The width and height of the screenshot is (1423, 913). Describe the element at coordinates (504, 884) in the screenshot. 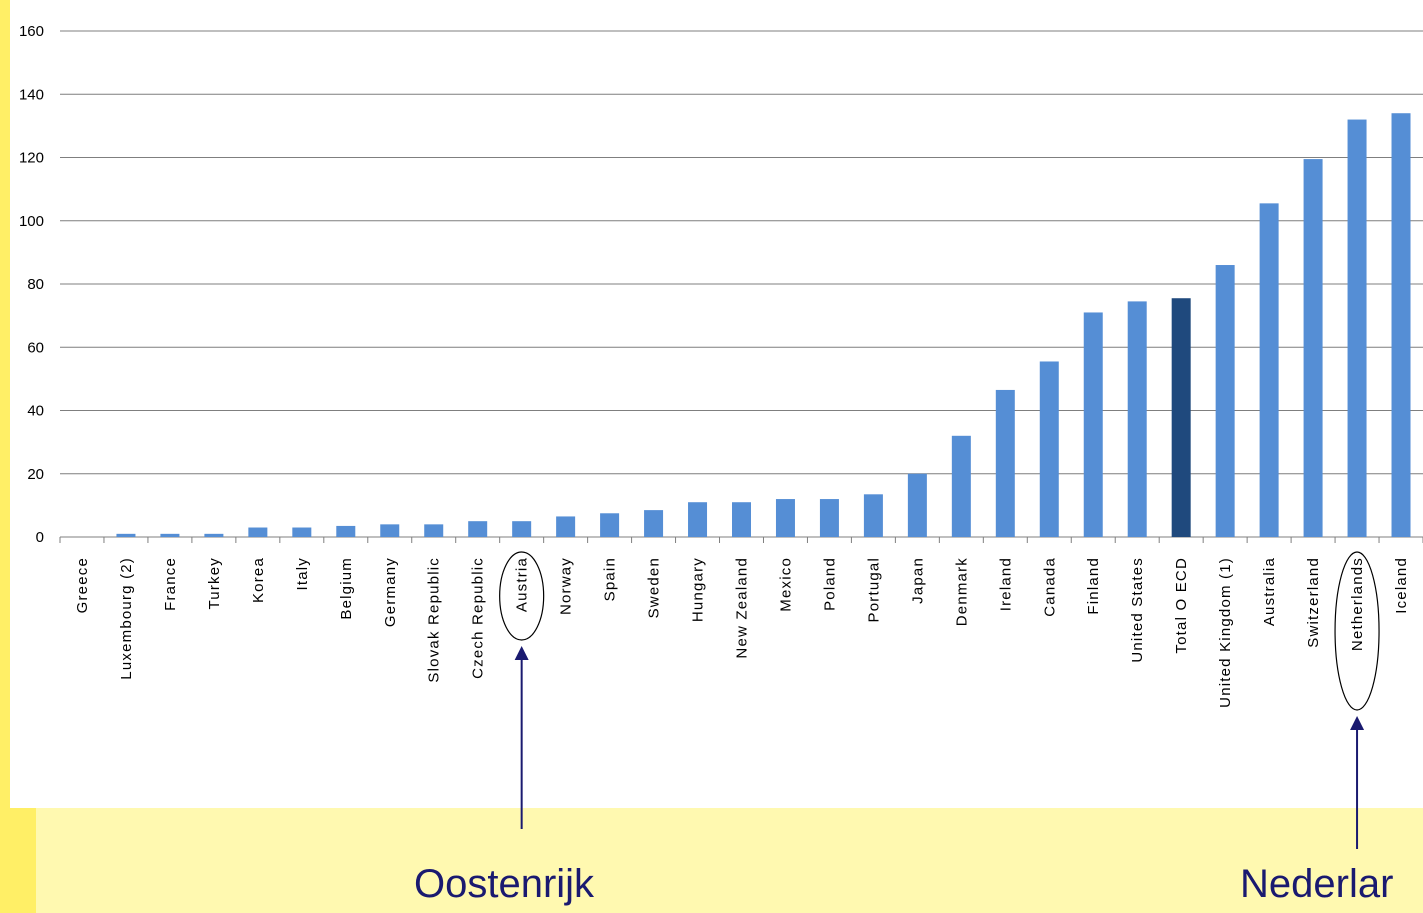

I see `callout-oostenrijk: Oostenrijk` at that location.